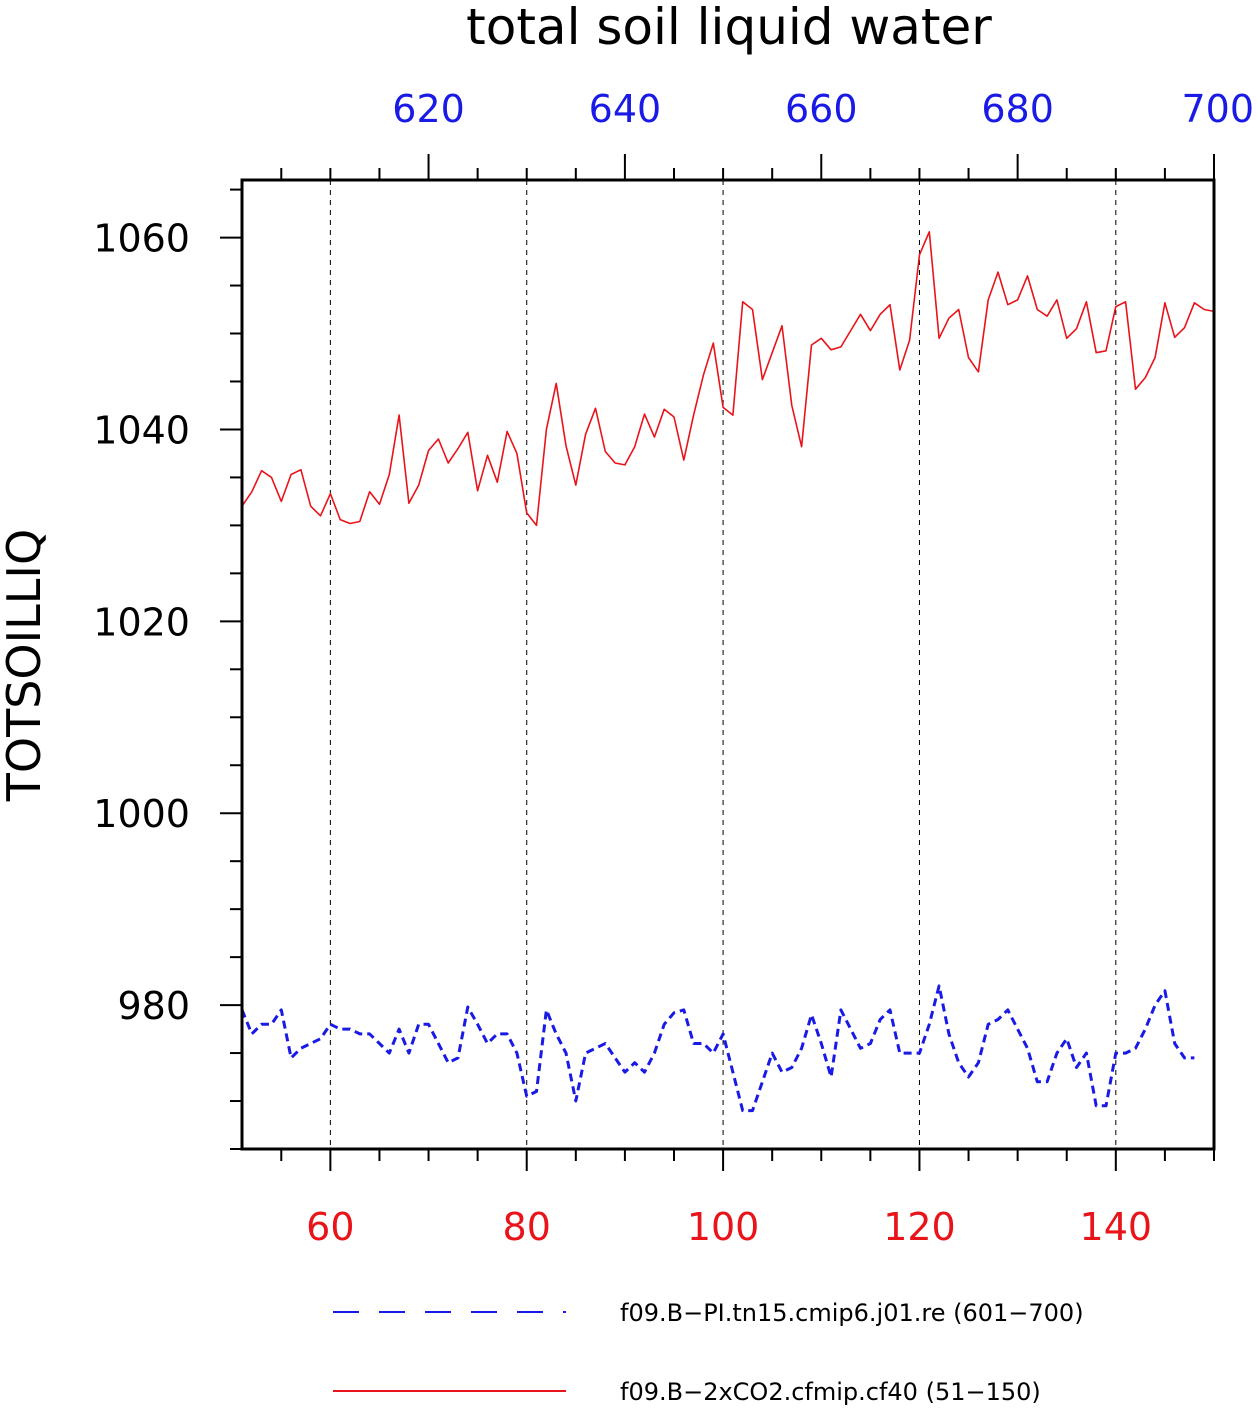 The width and height of the screenshot is (1257, 1408). Describe the element at coordinates (330, 1227) in the screenshot. I see `x-bottom-tick-label: 60` at that location.